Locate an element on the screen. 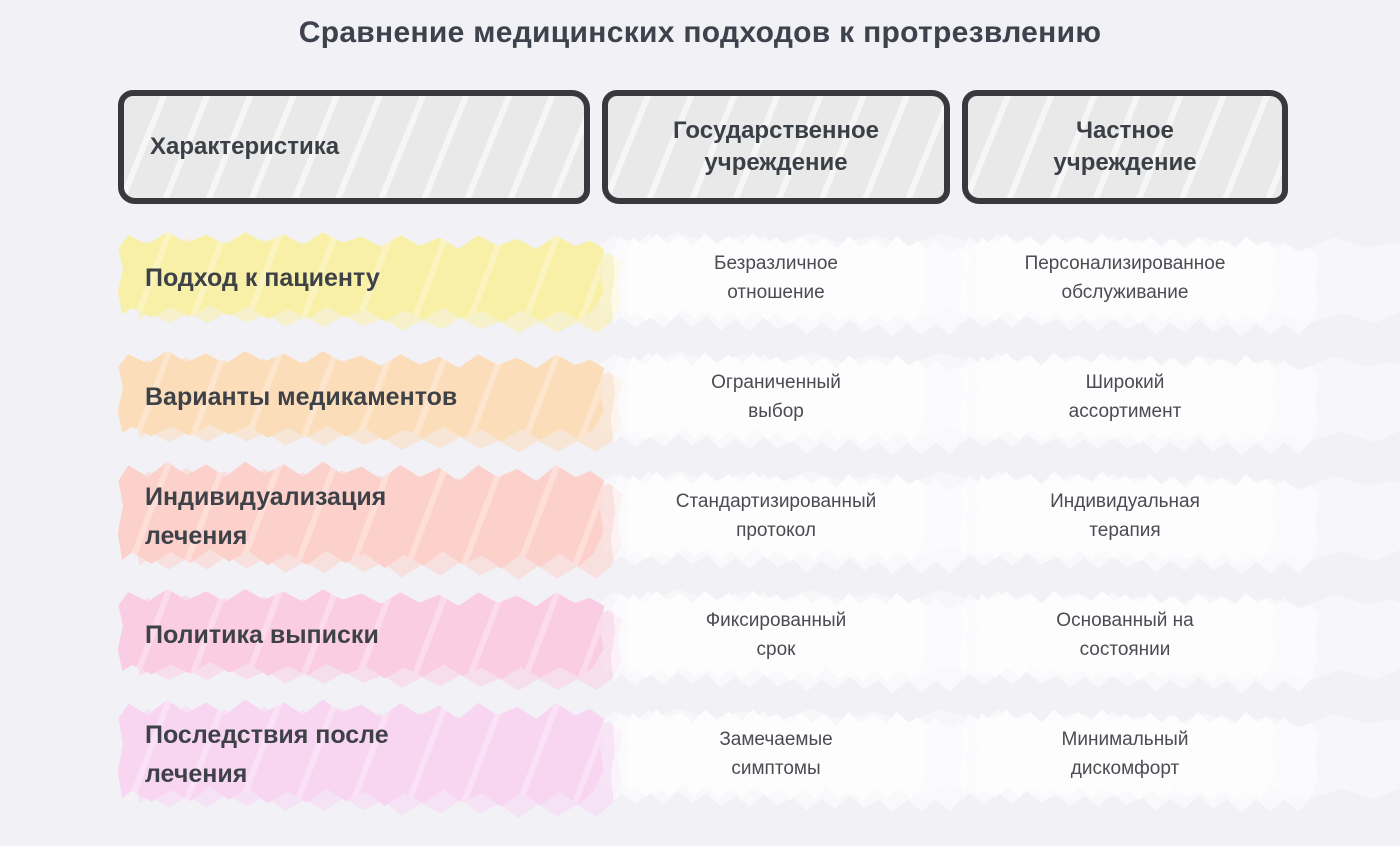  private-value: Основанный на состоянии is located at coordinates (1125, 635).